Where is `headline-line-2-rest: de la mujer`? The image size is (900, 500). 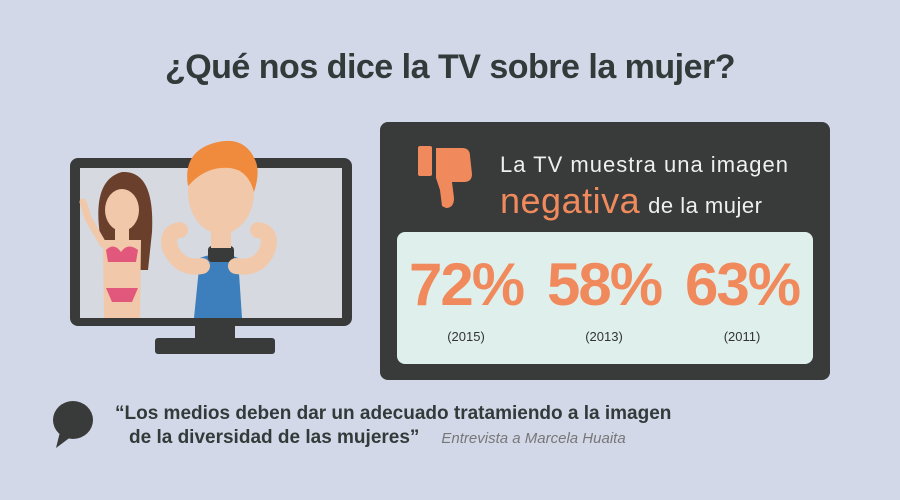 headline-line-2-rest: de la mujer is located at coordinates (705, 205).